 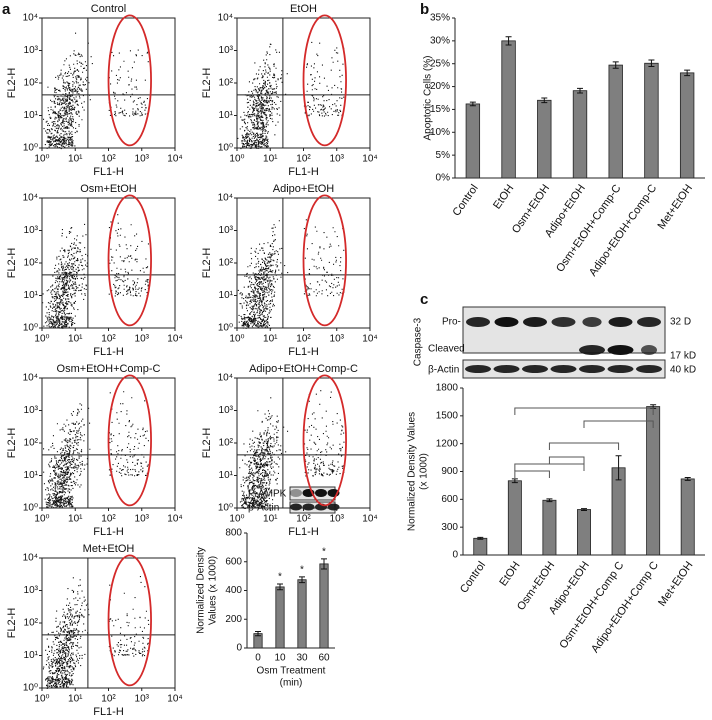 I want to click on panel-label: c, so click(x=424, y=299).